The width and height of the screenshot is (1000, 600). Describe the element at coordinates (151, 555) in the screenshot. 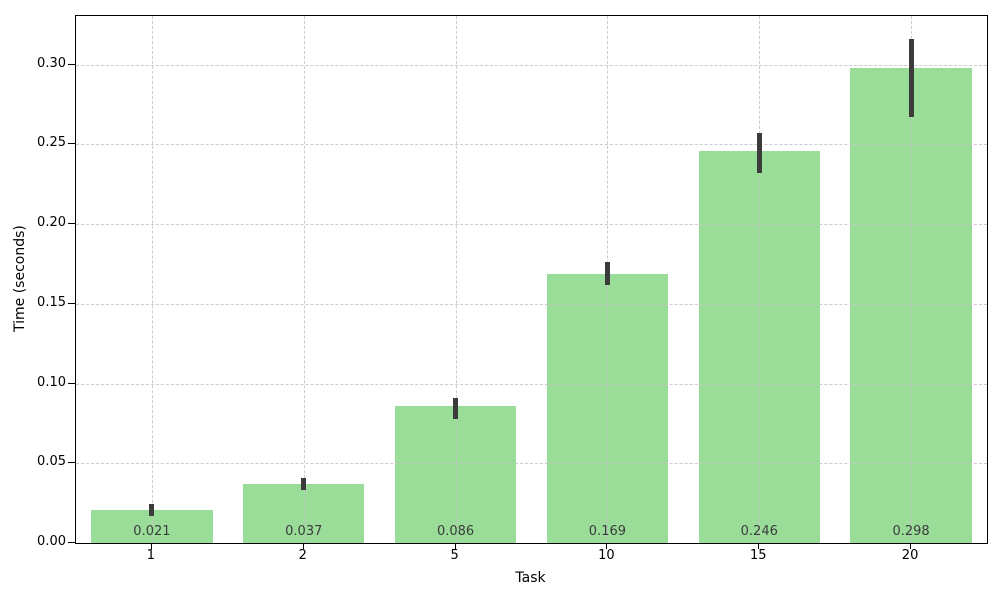

I see `x-tick-label: 1` at that location.